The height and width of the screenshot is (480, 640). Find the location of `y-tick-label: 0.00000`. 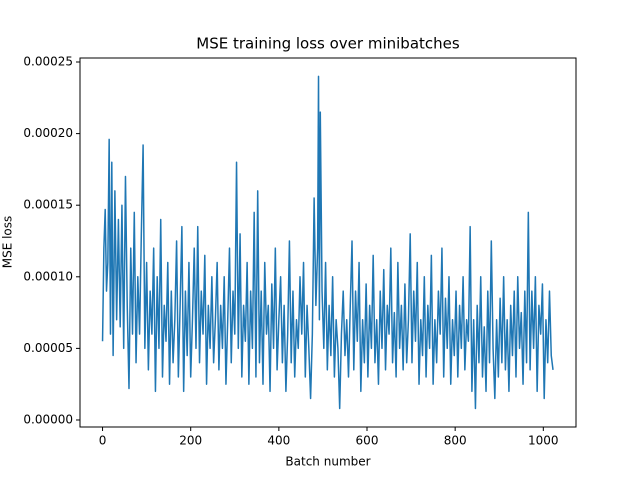

y-tick-label: 0.00000 is located at coordinates (48, 419).